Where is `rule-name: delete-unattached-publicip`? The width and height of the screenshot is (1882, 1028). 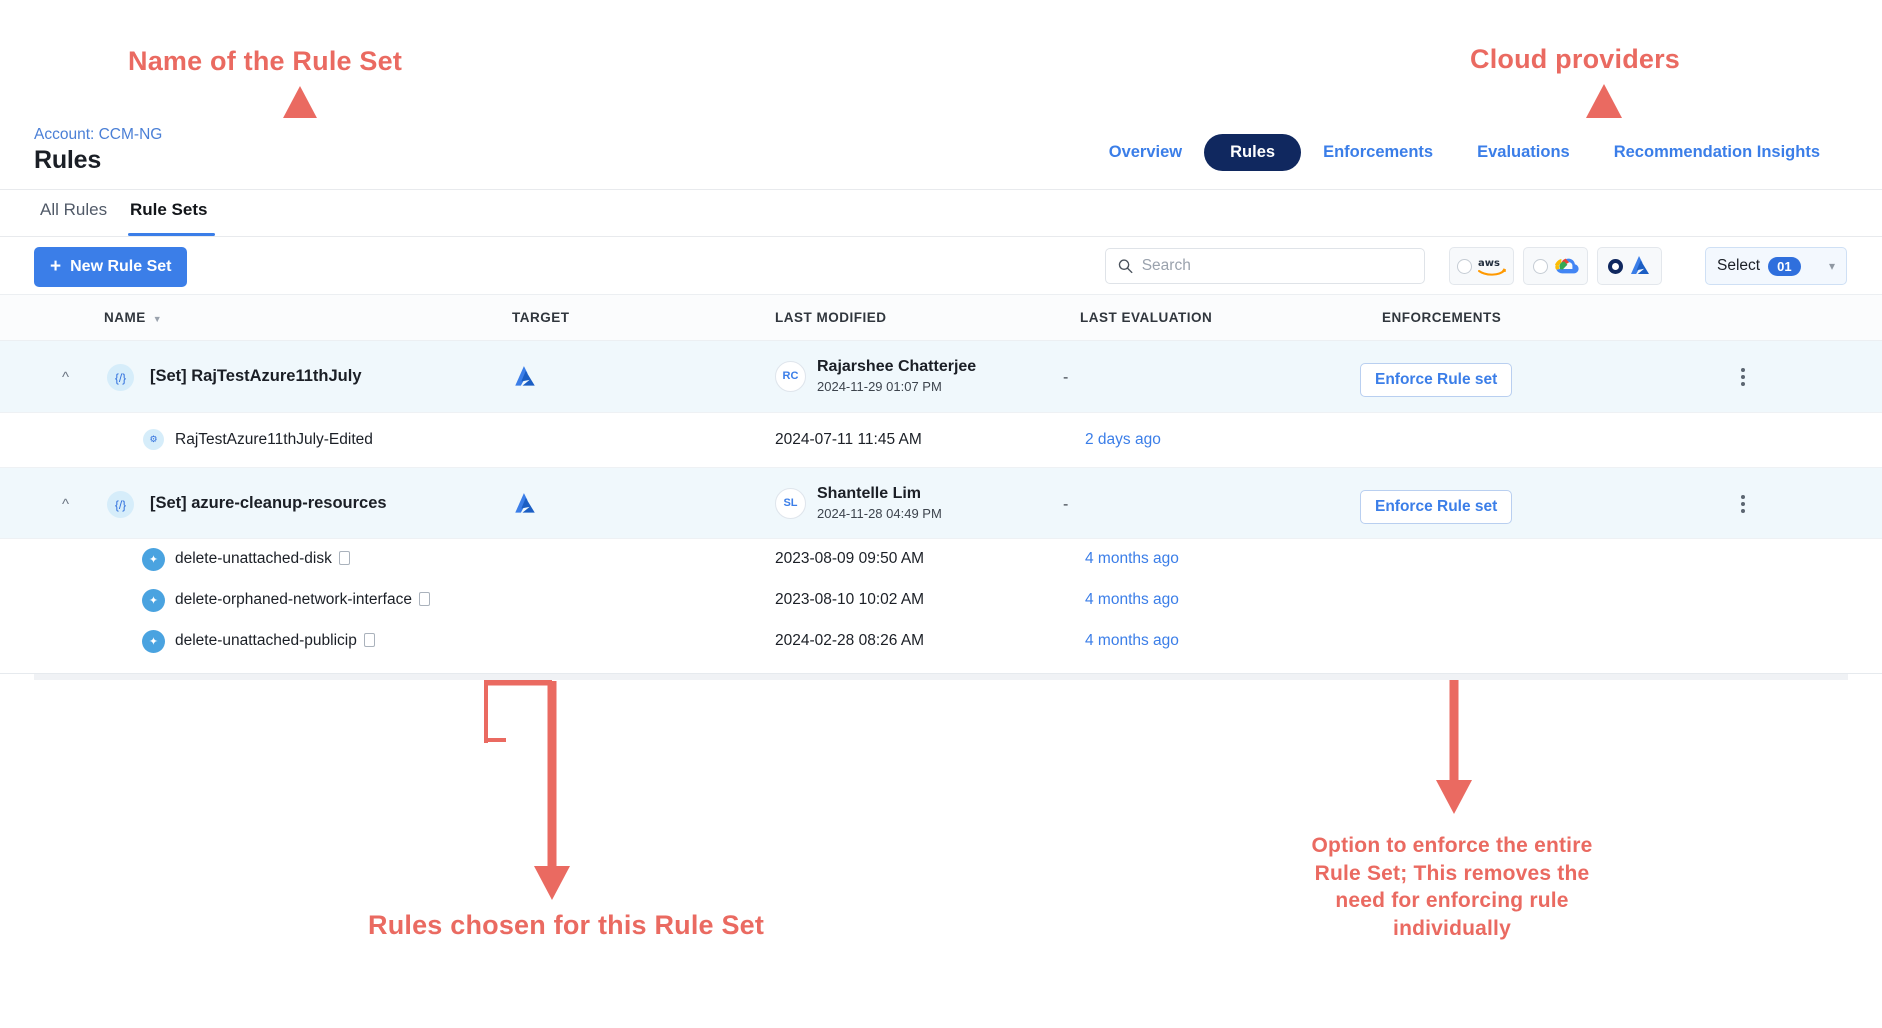
rule-name: delete-unattached-publicip is located at coordinates (275, 641).